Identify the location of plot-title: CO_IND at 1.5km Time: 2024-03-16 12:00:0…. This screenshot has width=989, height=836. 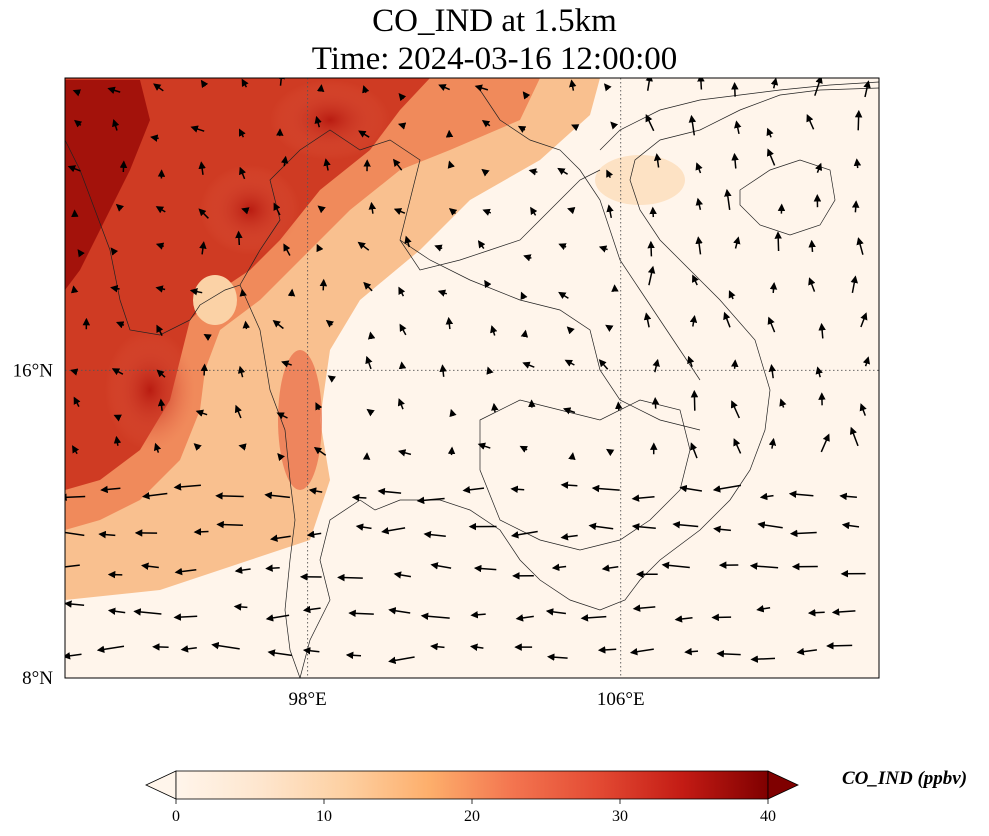
(494, 40).